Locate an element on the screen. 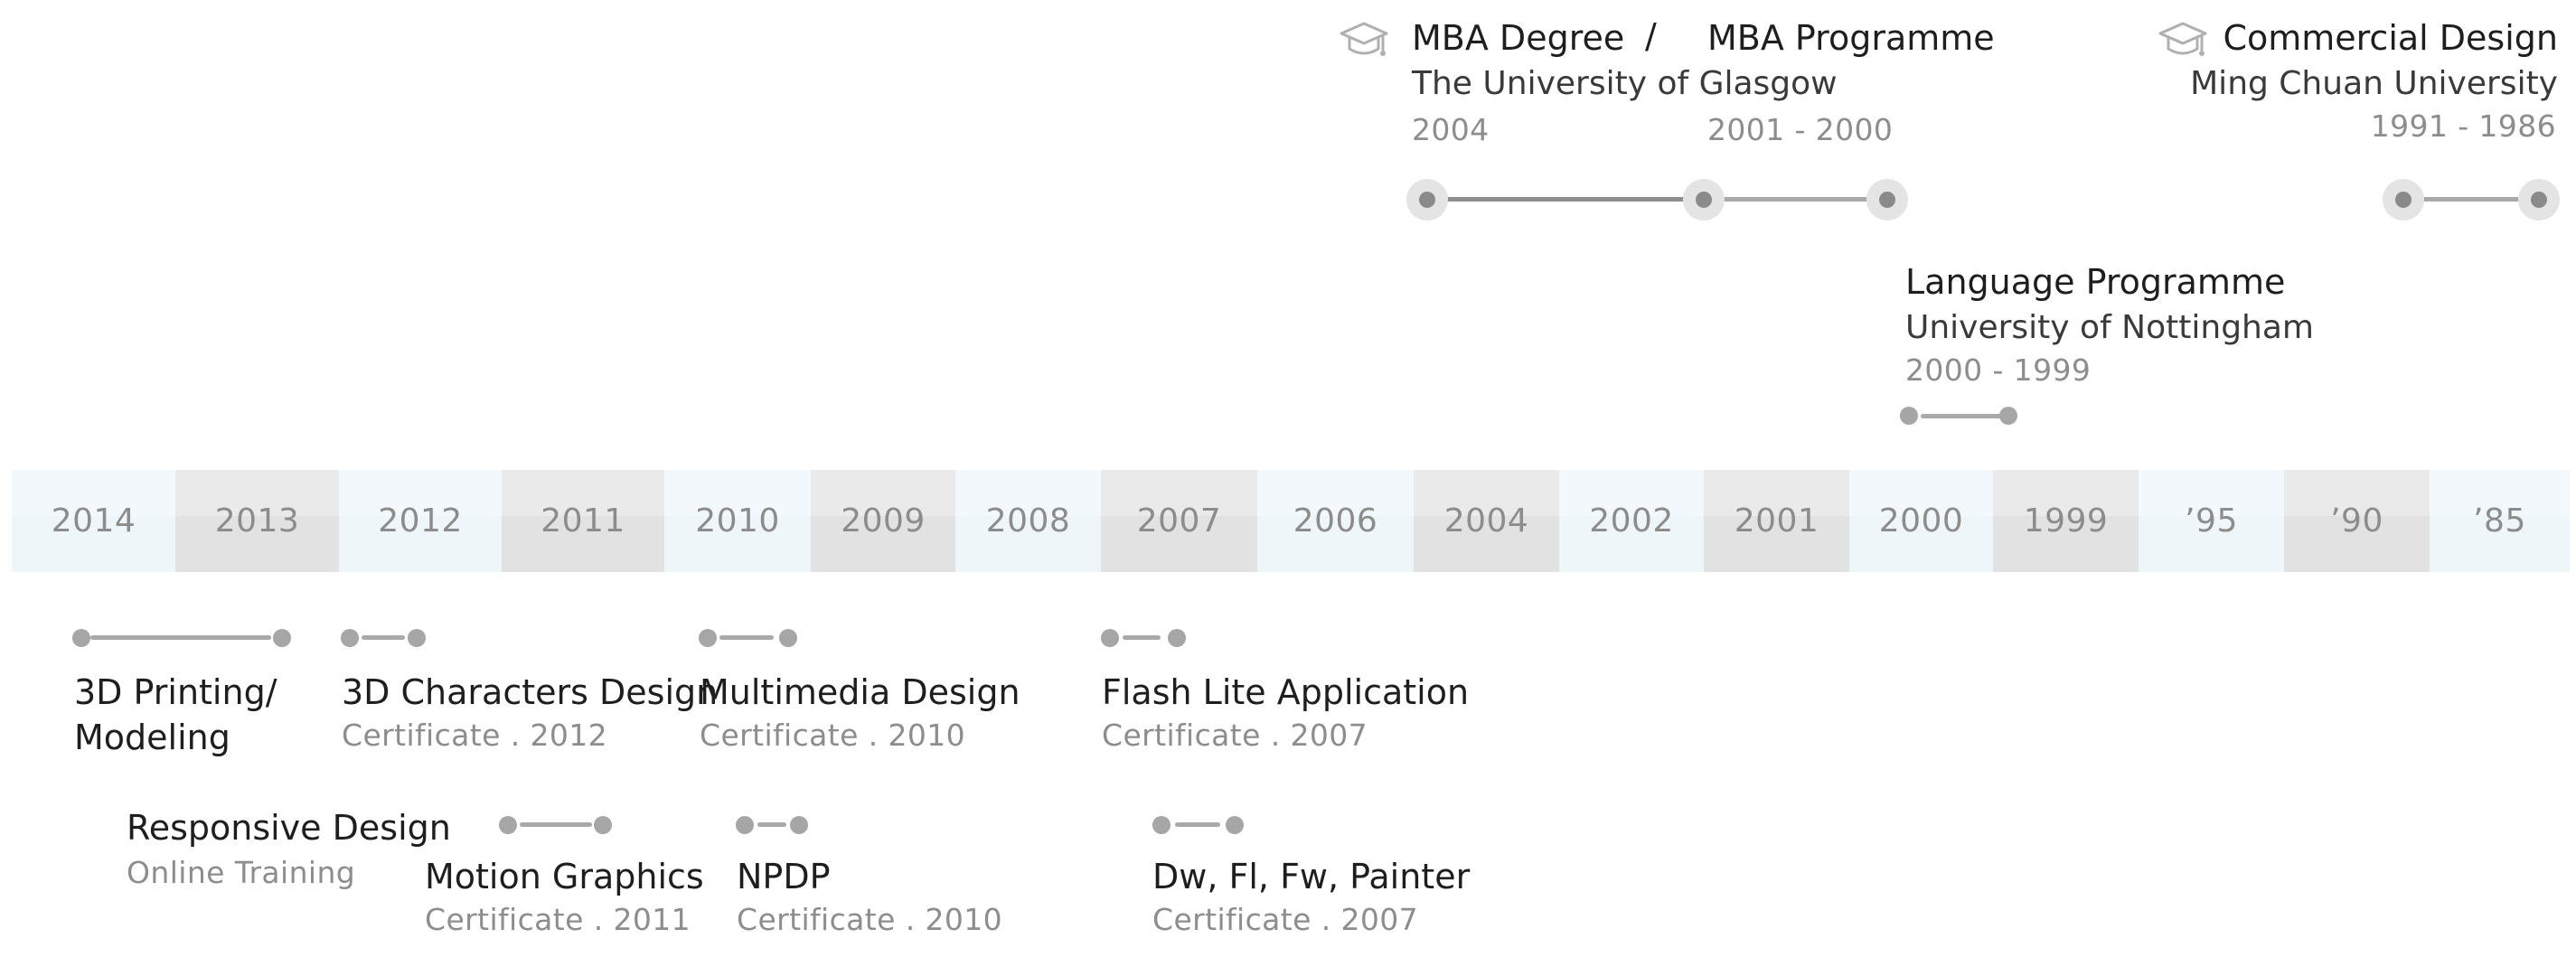  year-cell: 2009 is located at coordinates (883, 521).